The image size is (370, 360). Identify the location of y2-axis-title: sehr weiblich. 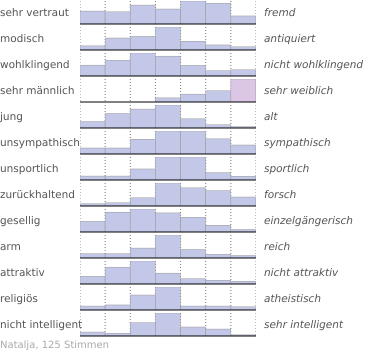
(298, 91).